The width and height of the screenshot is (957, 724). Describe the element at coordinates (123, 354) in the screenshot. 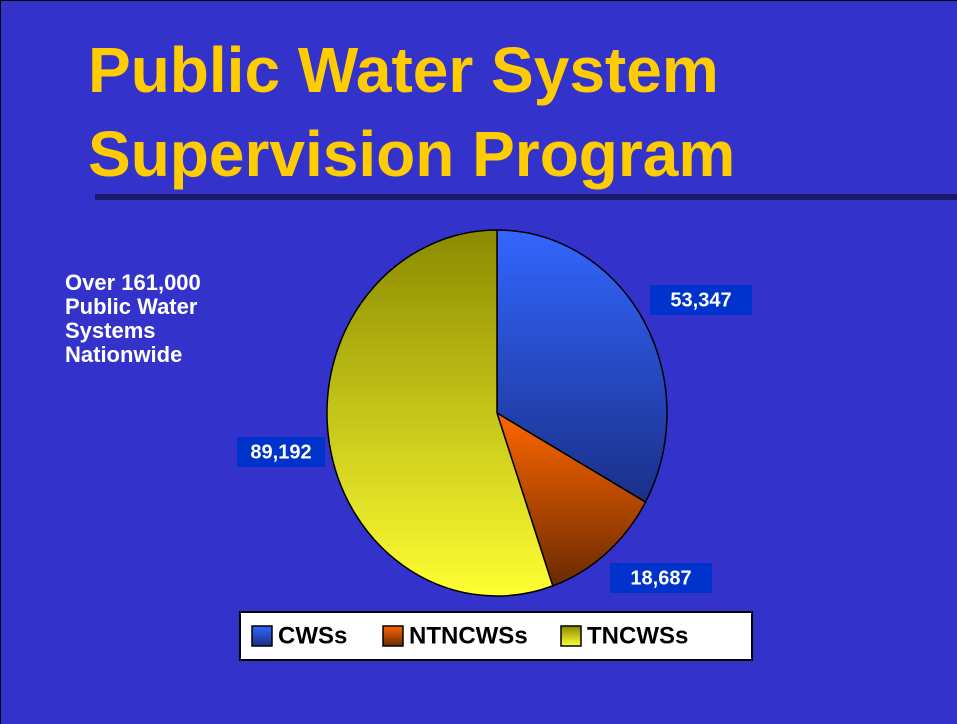

I see `annotation: Nationwide` at that location.